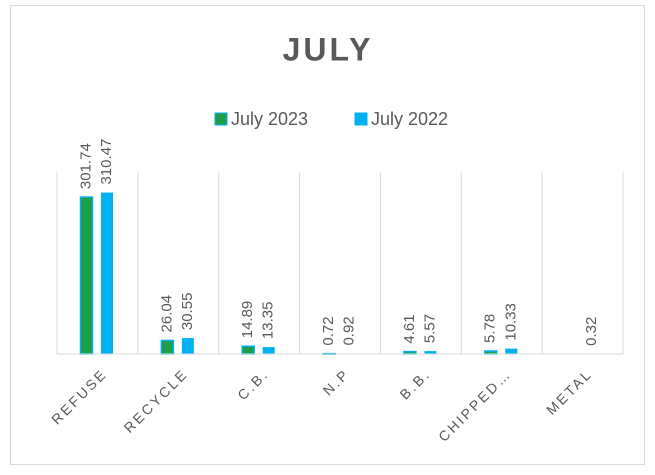  Describe the element at coordinates (510, 322) in the screenshot. I see `data-label: 10.33` at that location.